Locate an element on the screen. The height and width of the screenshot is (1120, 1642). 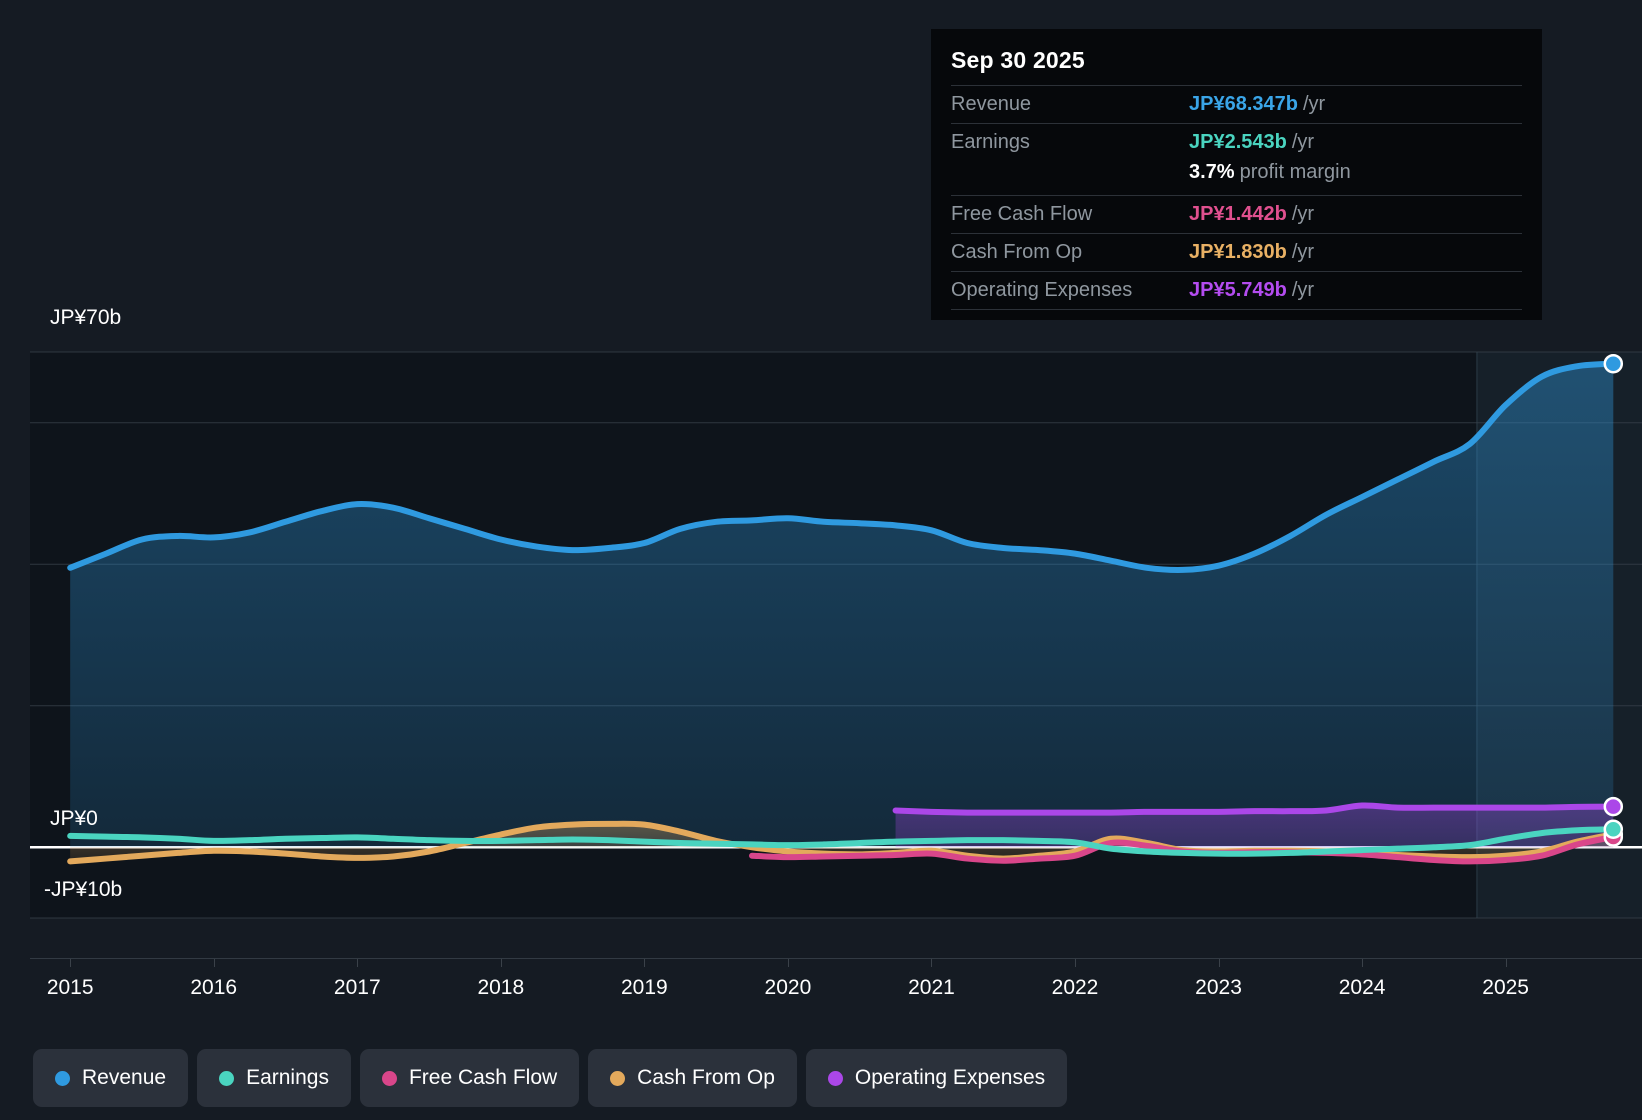
tooltip-row-value-wrap: JP¥5.749b/yr is located at coordinates (1251, 290).